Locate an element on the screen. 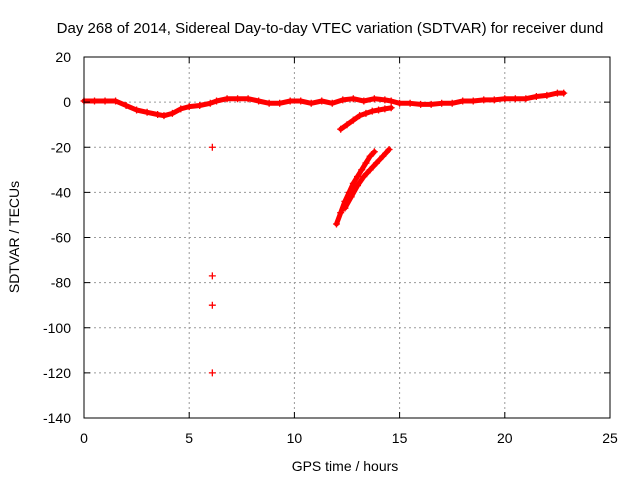  x-tick-label: 15 is located at coordinates (400, 438).